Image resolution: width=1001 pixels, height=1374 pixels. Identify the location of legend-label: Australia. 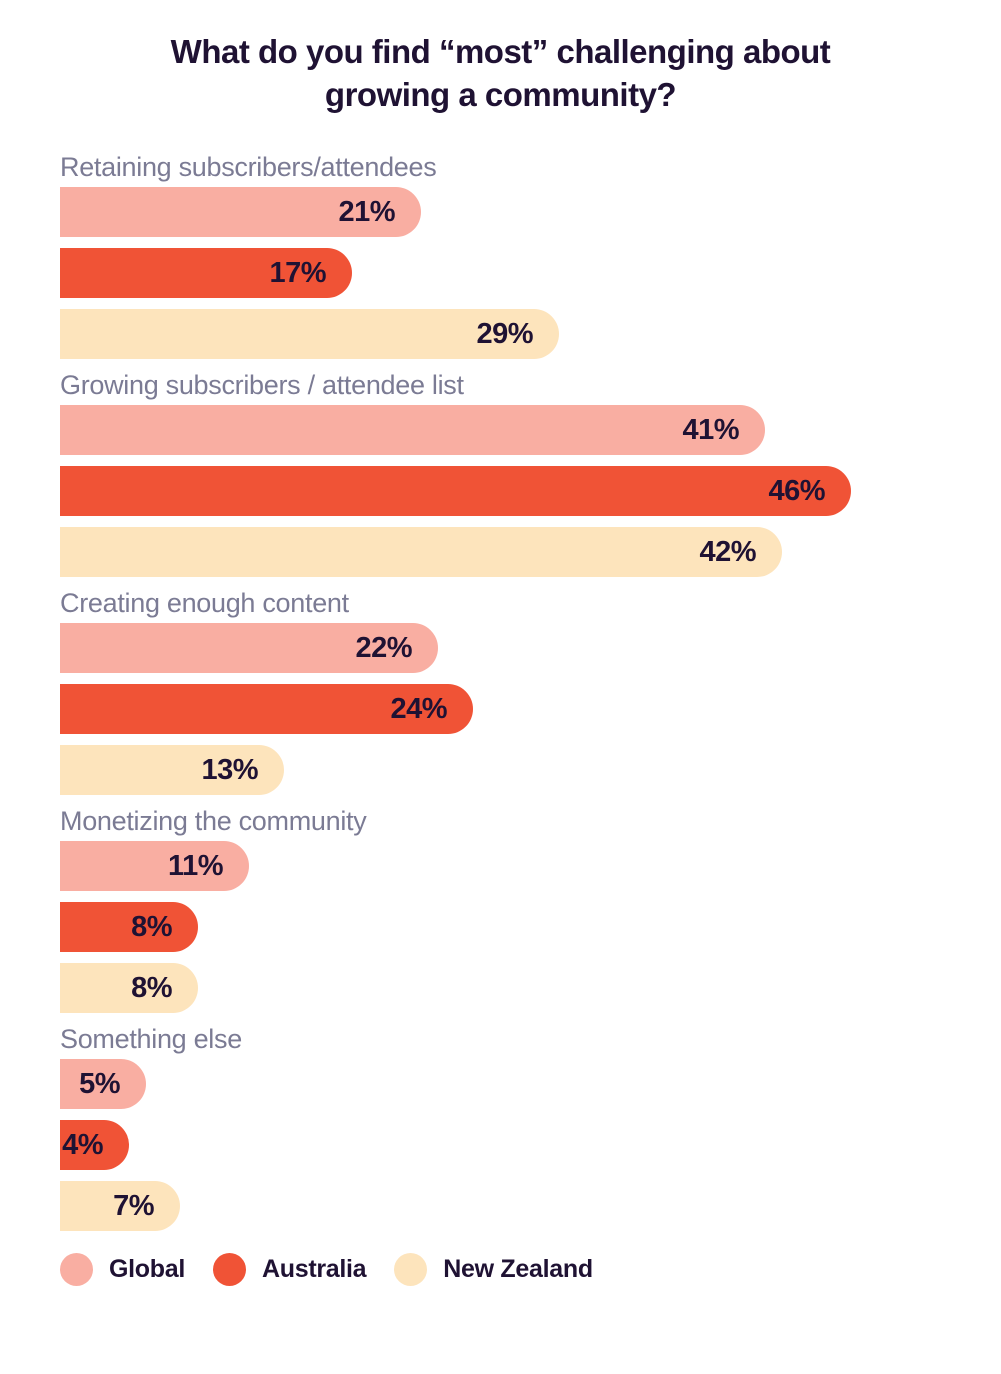
(314, 1269).